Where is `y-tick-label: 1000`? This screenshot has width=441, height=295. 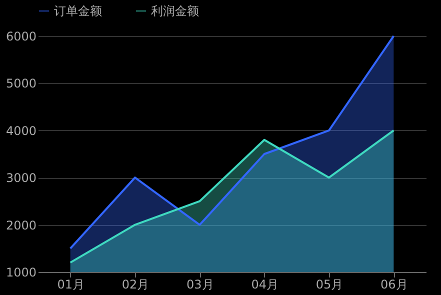 y-tick-label: 1000 is located at coordinates (21, 273).